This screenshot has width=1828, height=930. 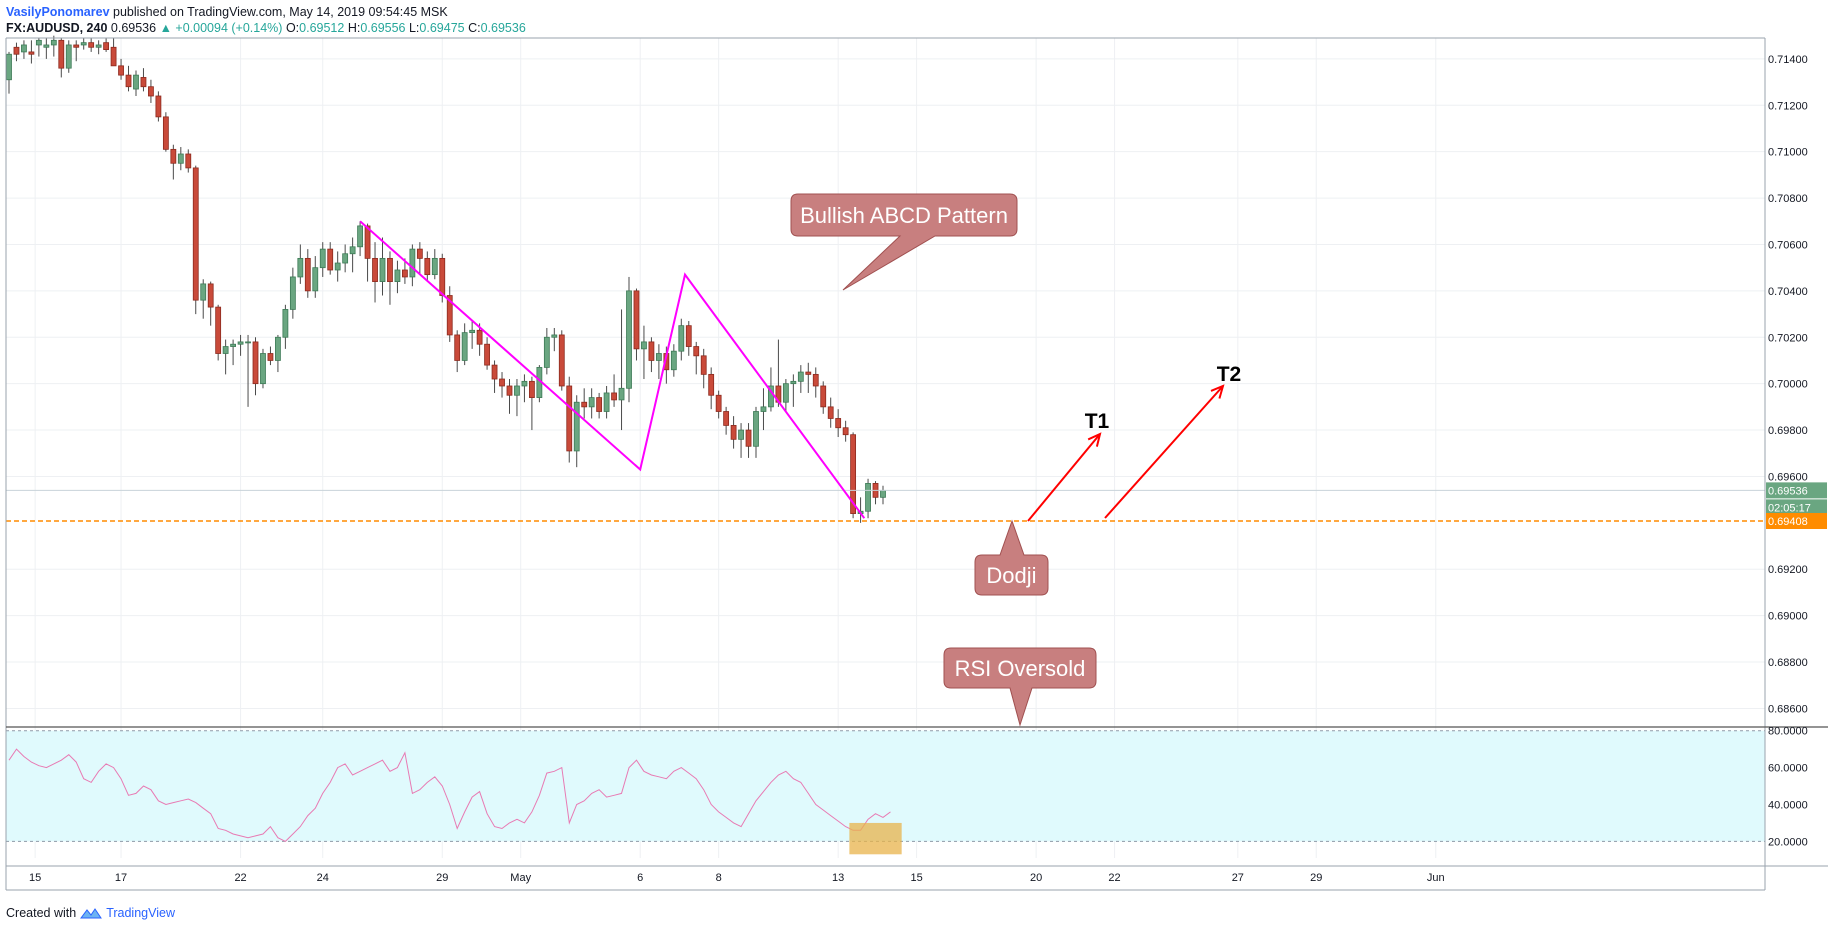 I want to click on price-tick-label: 0.70400, so click(x=1788, y=292).